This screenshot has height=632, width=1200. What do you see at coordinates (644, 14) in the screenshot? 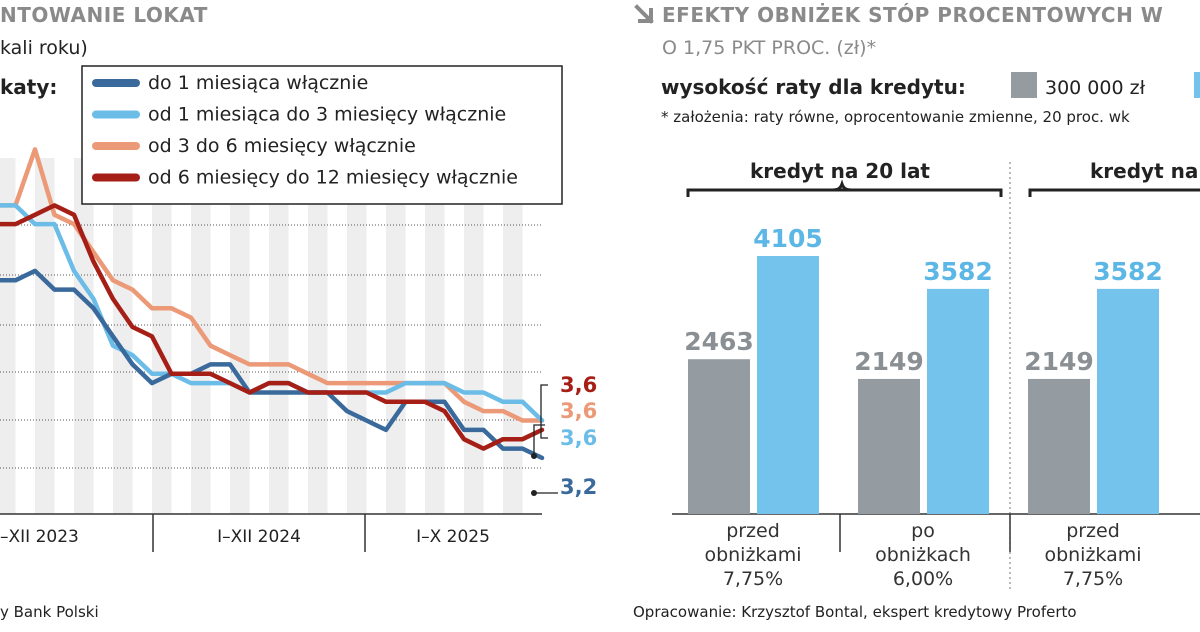
I see `arrow-icon` at bounding box center [644, 14].